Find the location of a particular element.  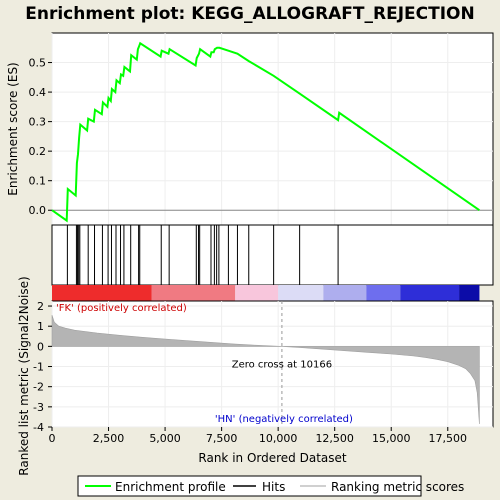

rank-color-bar is located at coordinates (266, 293).